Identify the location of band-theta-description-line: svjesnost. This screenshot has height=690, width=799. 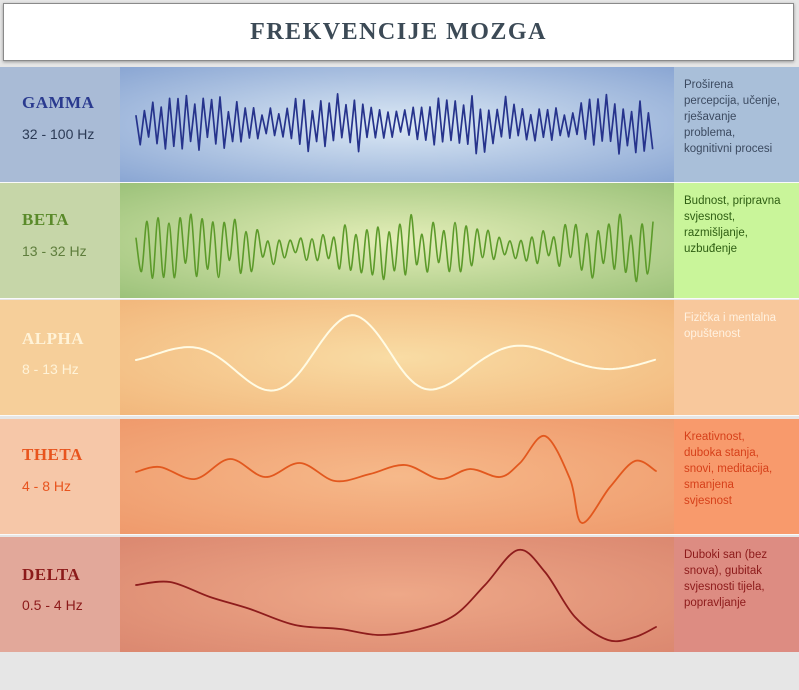
(708, 501).